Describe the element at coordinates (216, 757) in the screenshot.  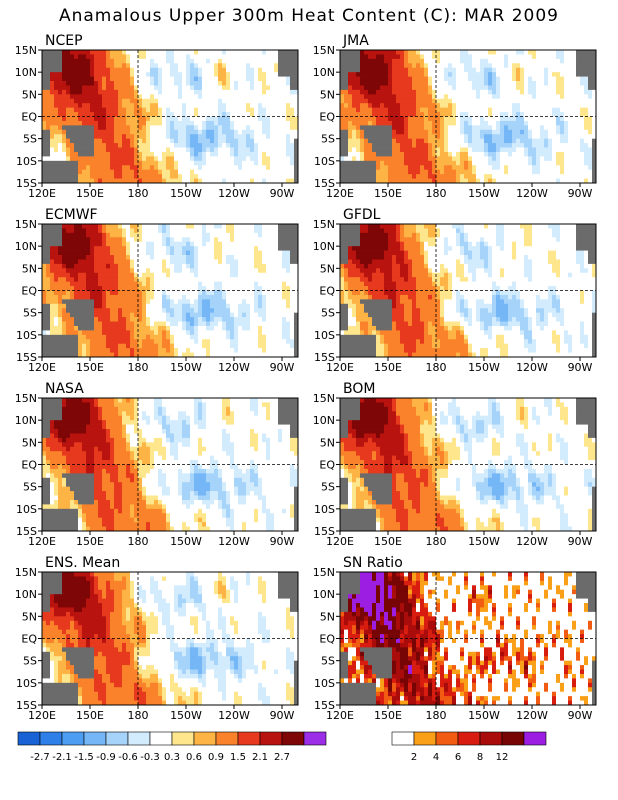
I see `colorbar-label: 0.9` at that location.